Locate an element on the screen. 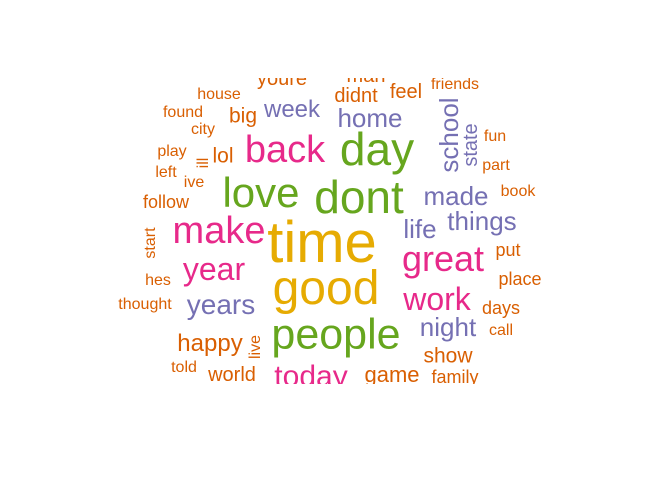 The image size is (672, 480). word-call: call is located at coordinates (501, 330).